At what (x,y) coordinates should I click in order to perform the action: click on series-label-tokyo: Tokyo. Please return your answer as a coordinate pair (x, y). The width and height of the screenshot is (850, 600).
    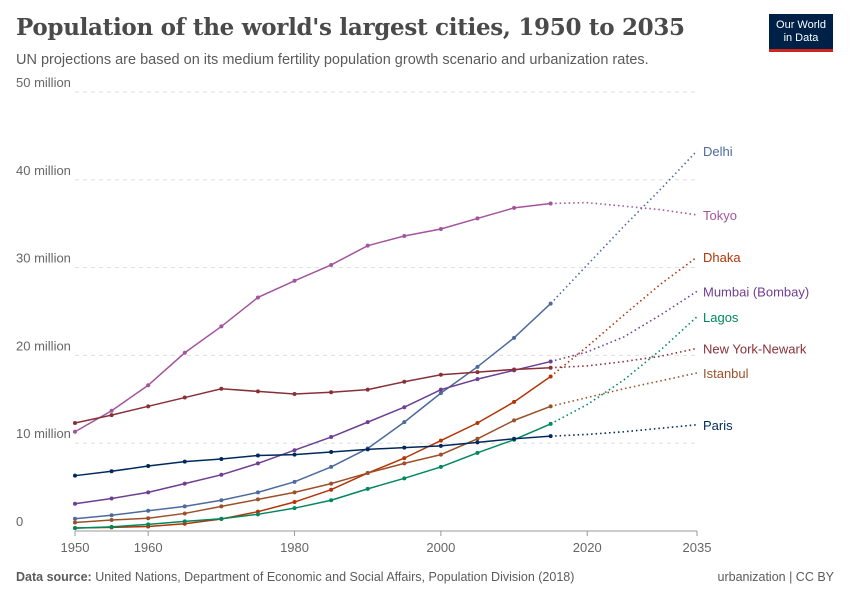
    Looking at the image, I should click on (720, 215).